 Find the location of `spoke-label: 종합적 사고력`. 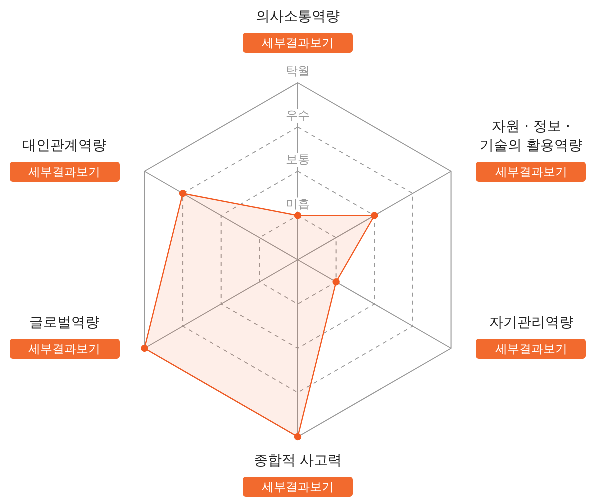

spoke-label: 종합적 사고력 is located at coordinates (298, 461).